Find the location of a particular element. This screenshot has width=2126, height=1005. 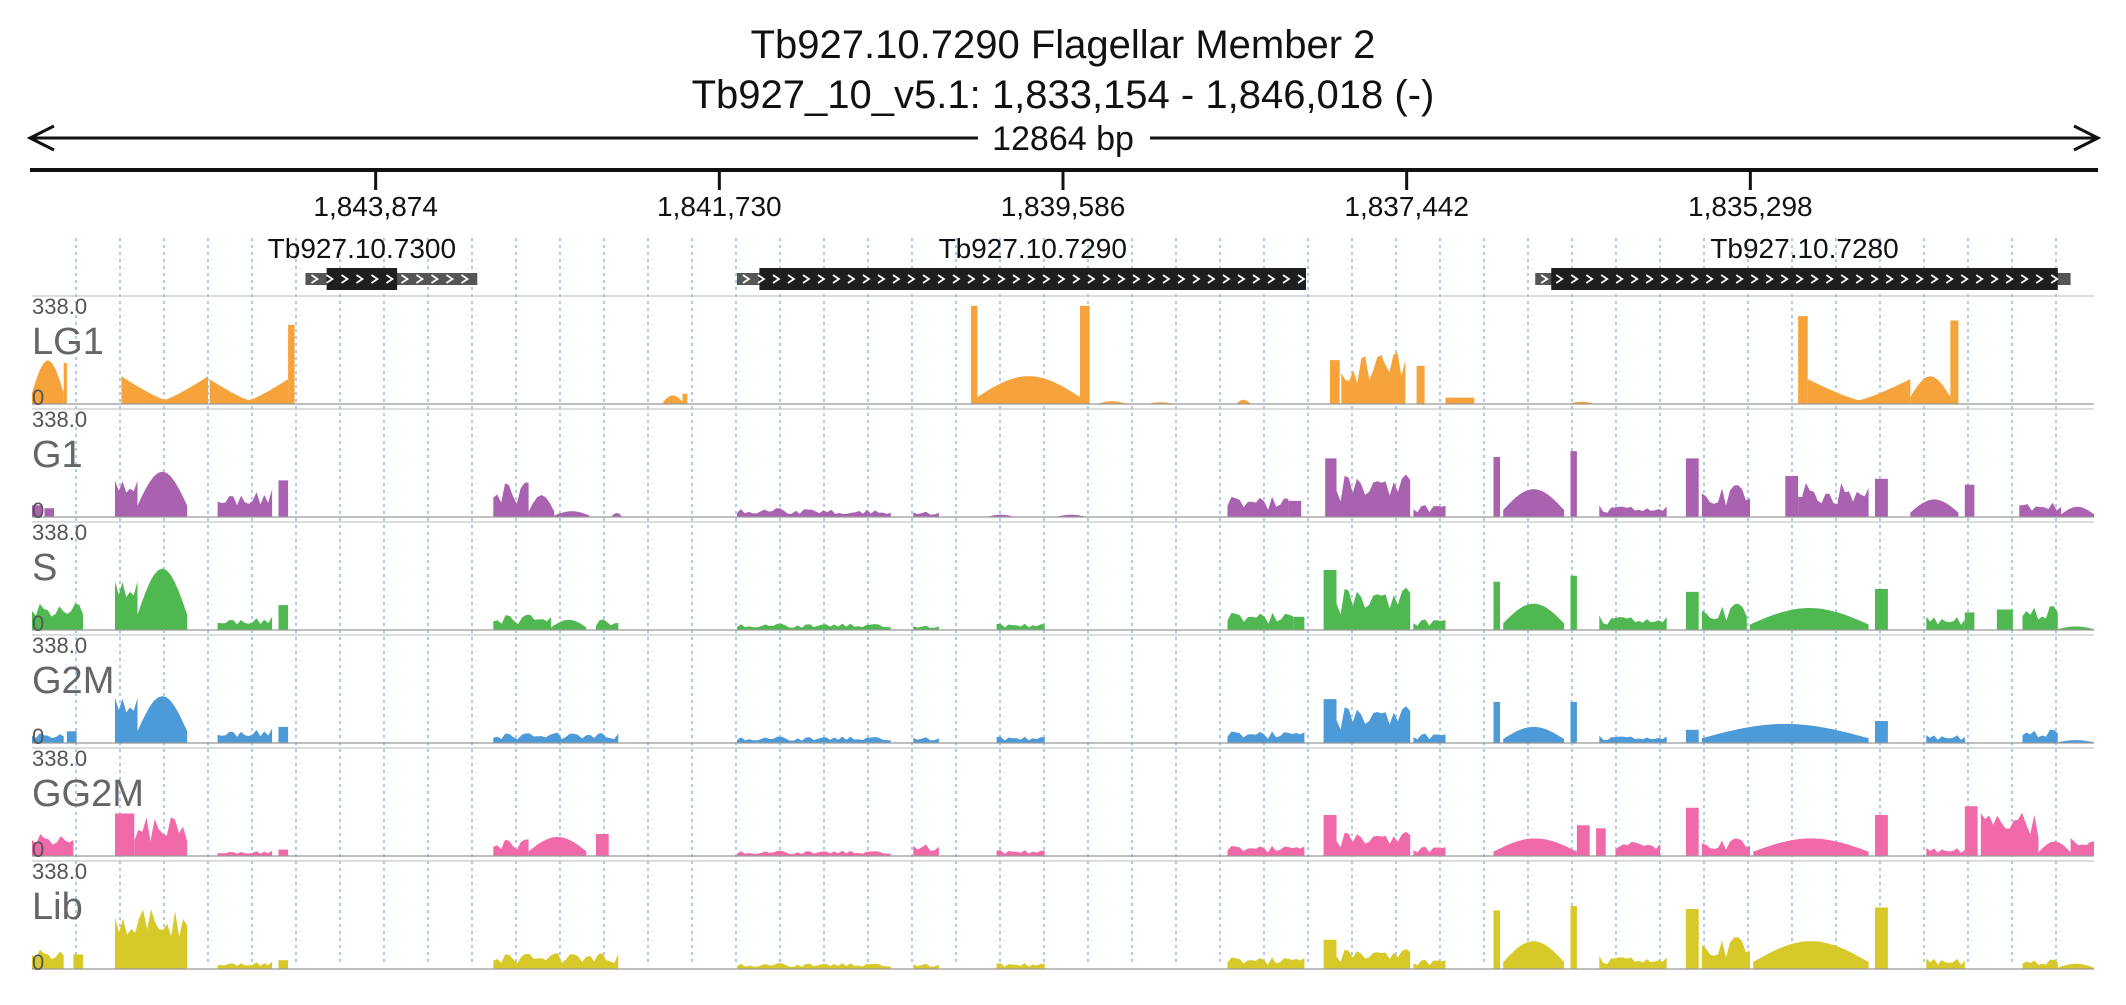

ruler-tick-label: 1,837,442 is located at coordinates (1406, 206).